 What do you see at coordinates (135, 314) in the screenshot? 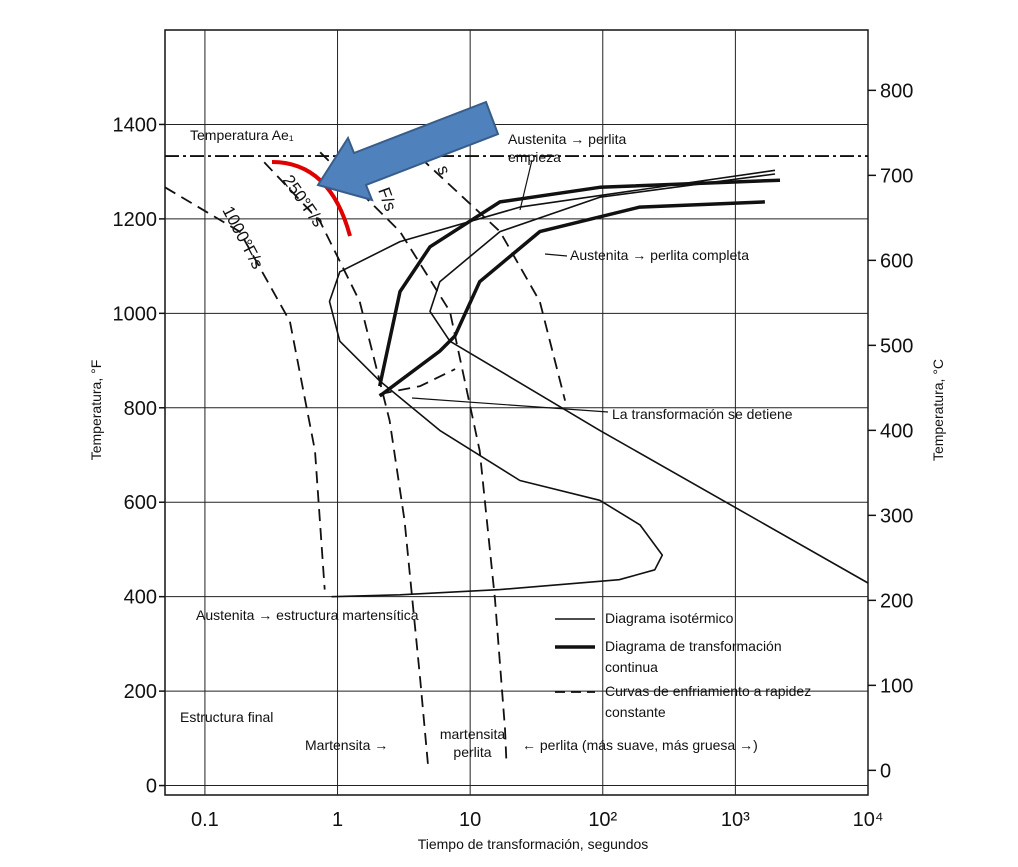
I see `y-tick-label: 1000` at bounding box center [135, 314].